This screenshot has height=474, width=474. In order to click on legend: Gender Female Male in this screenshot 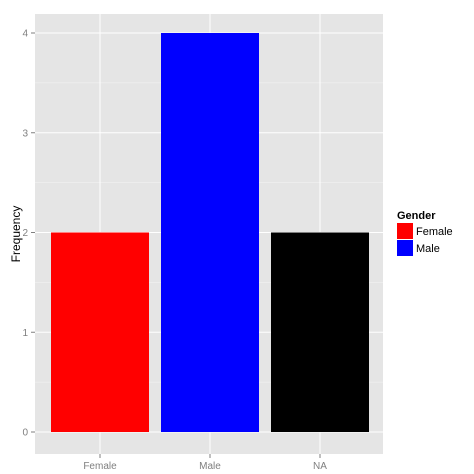, I will do `click(425, 233)`.